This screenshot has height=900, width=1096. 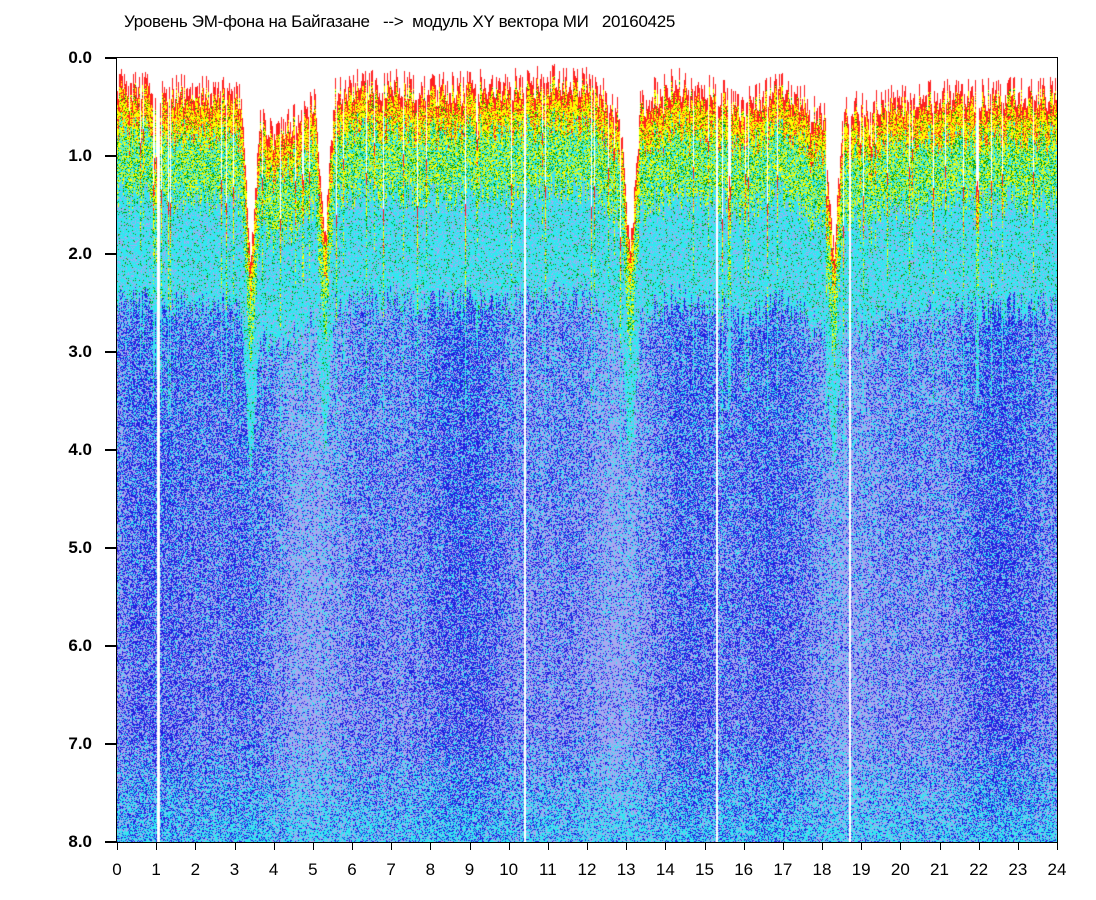 I want to click on x-tick-label: 20, so click(x=900, y=869).